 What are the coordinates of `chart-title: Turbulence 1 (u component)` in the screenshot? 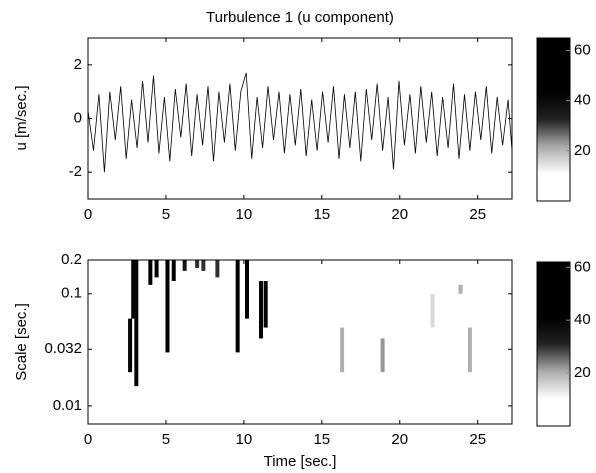 It's located at (300, 17).